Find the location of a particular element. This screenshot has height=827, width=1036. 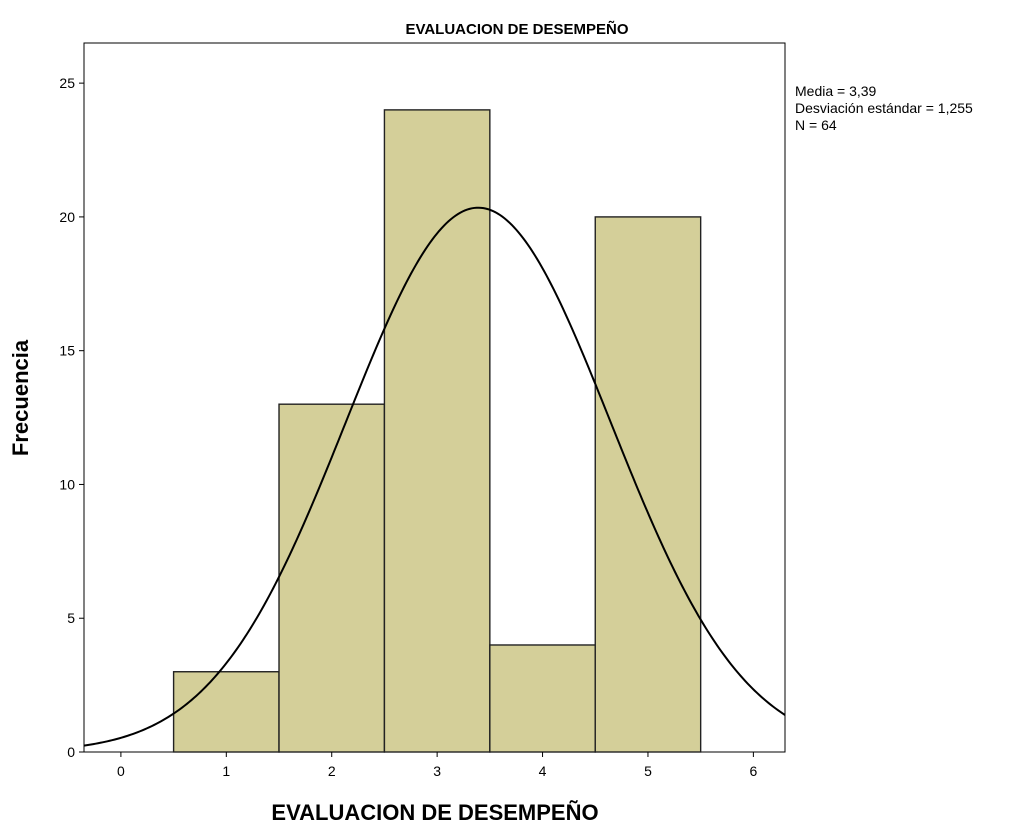

x-tick-label-3: 3 is located at coordinates (437, 771).